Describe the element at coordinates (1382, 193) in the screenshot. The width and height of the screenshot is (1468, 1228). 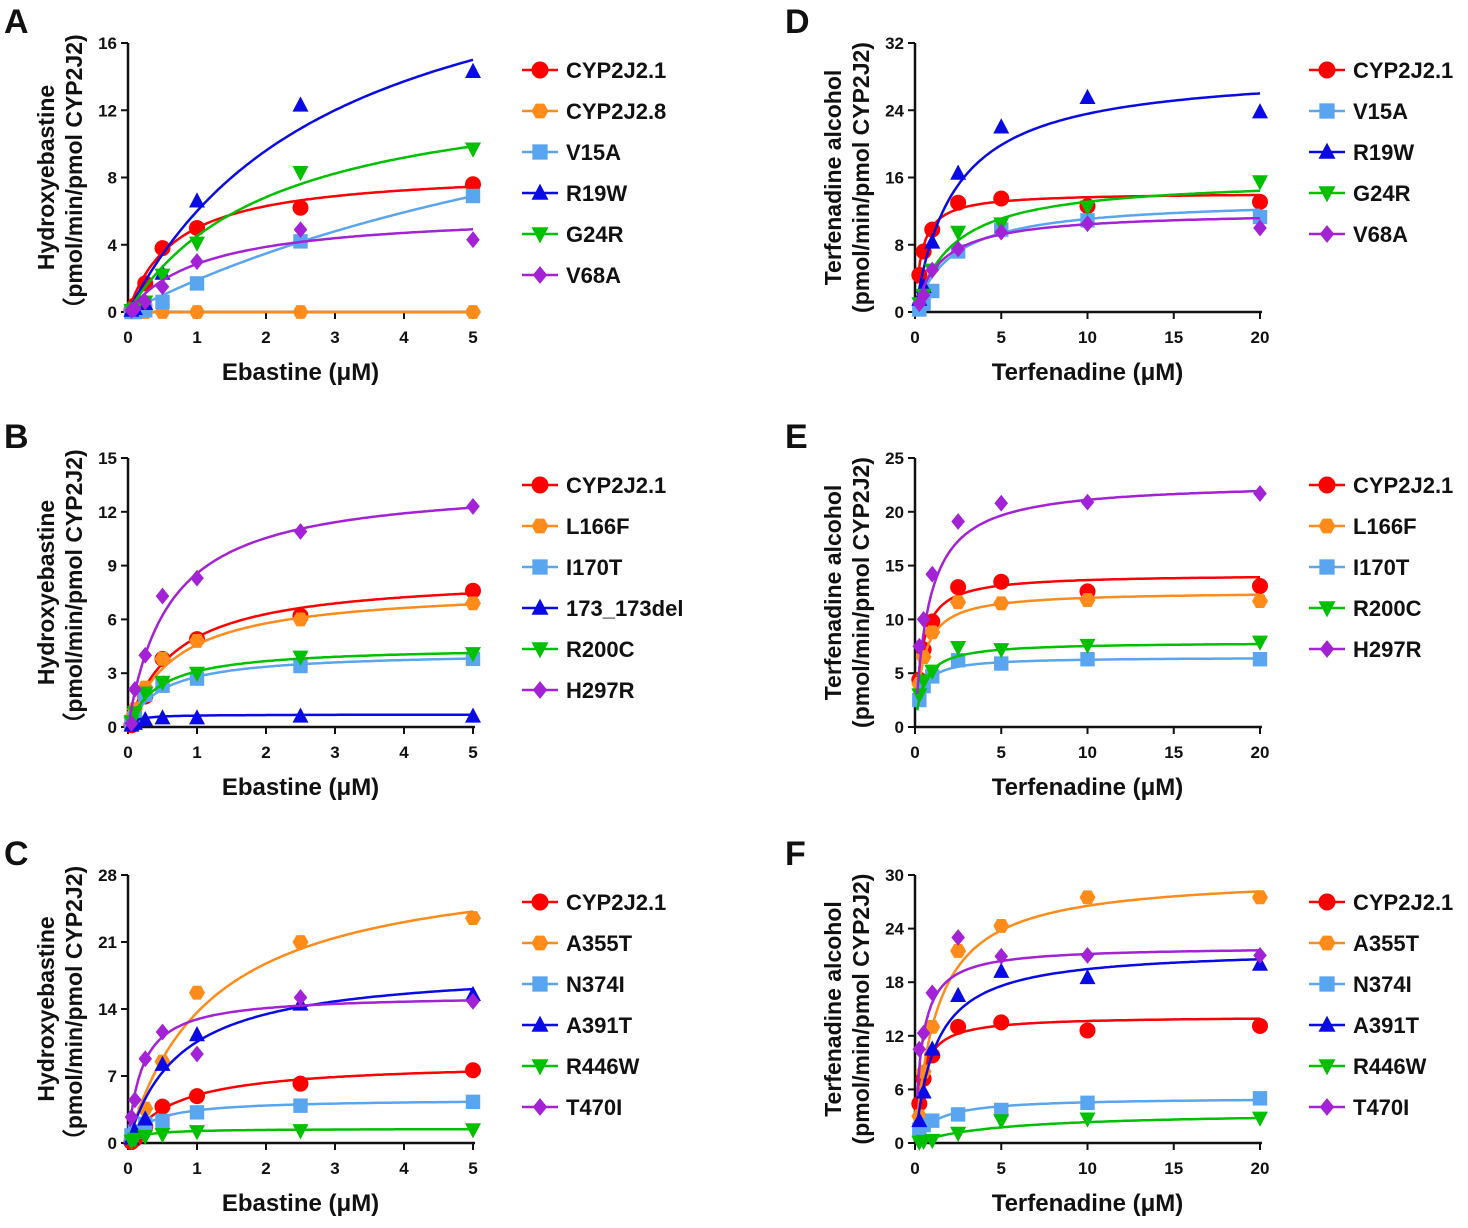
I see `legend-label: G24R` at that location.